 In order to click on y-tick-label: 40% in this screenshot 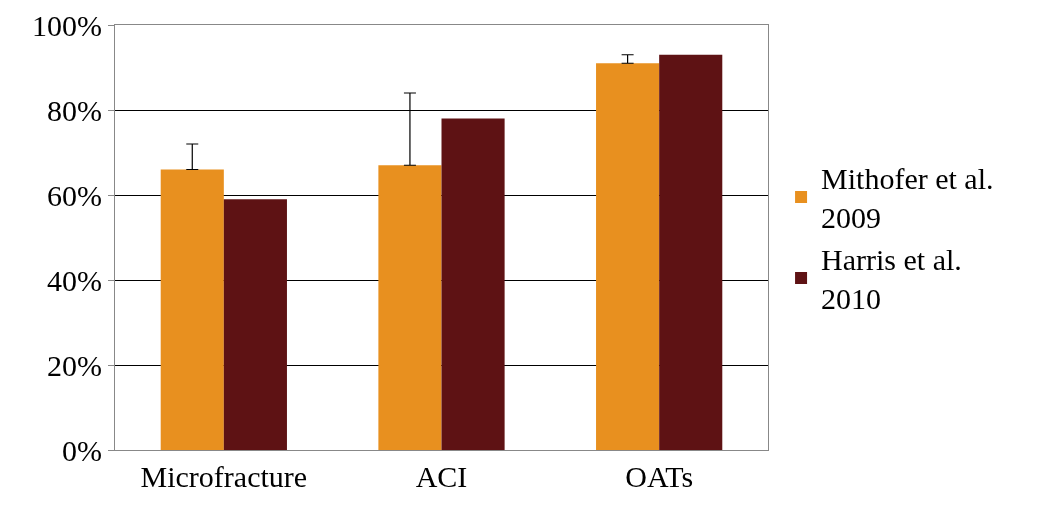, I will do `click(74, 280)`.